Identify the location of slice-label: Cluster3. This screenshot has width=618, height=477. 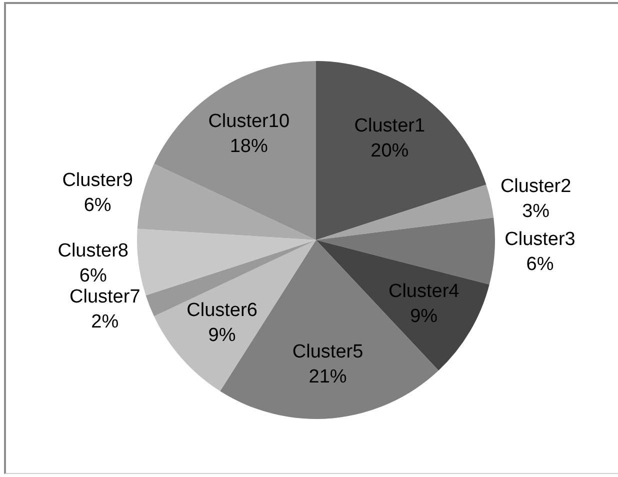
(540, 239).